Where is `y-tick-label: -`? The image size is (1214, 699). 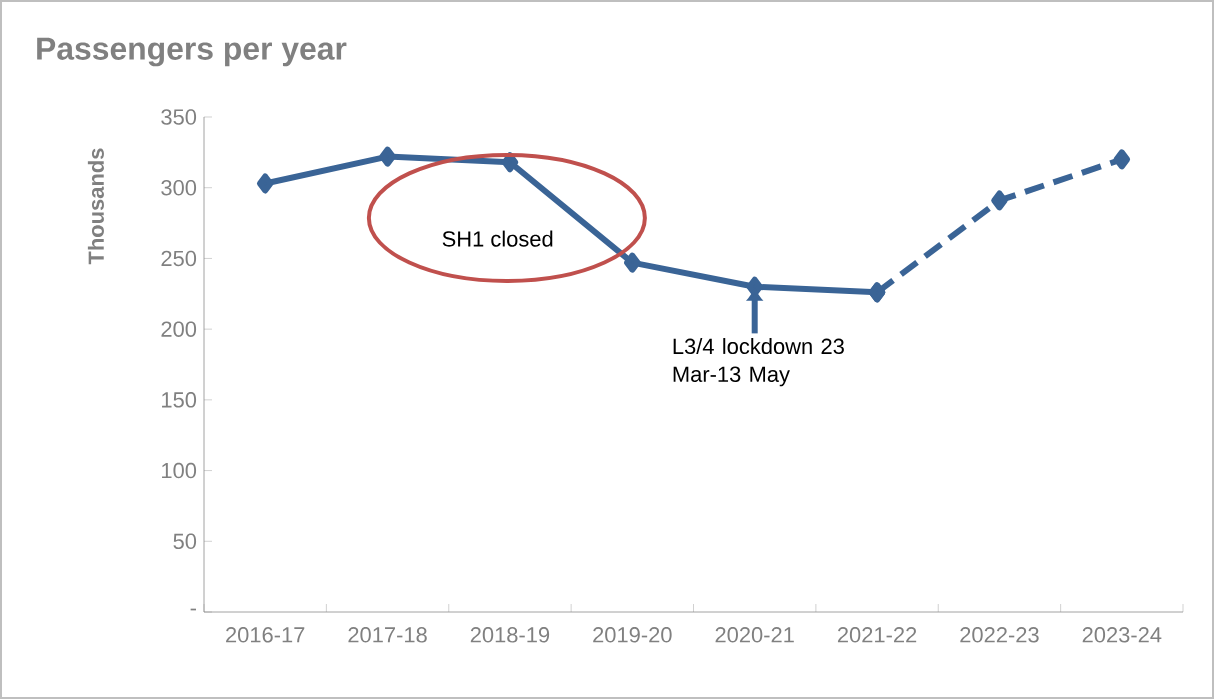
y-tick-label: - is located at coordinates (193, 609).